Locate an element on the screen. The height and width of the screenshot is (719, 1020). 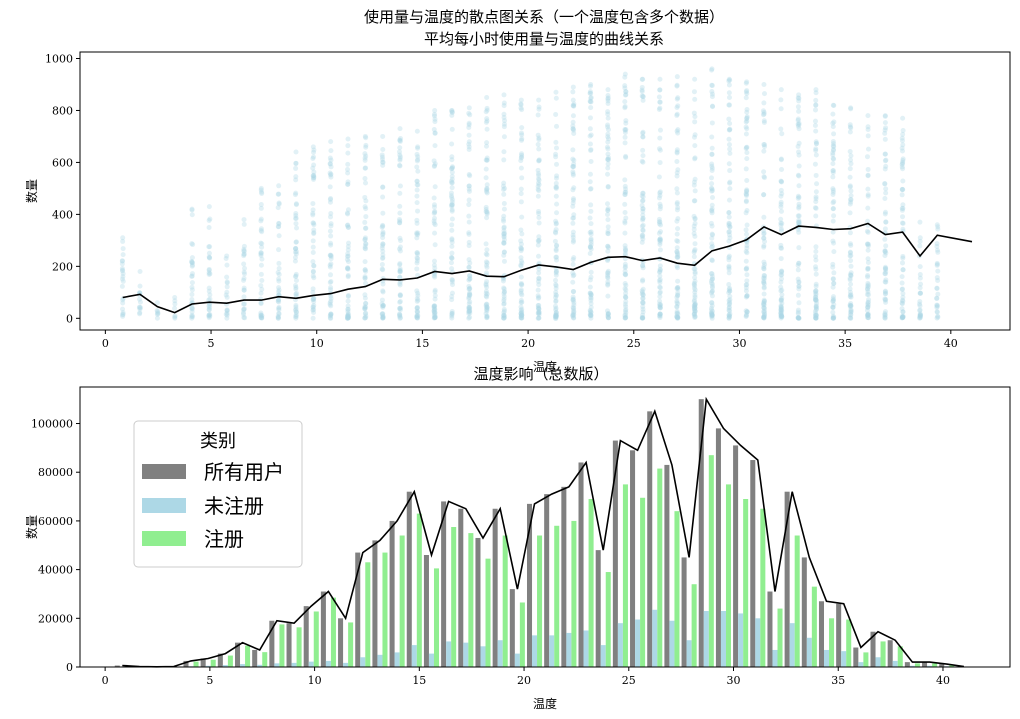
scatter-chart-xtick-label: 0 is located at coordinates (105, 343).